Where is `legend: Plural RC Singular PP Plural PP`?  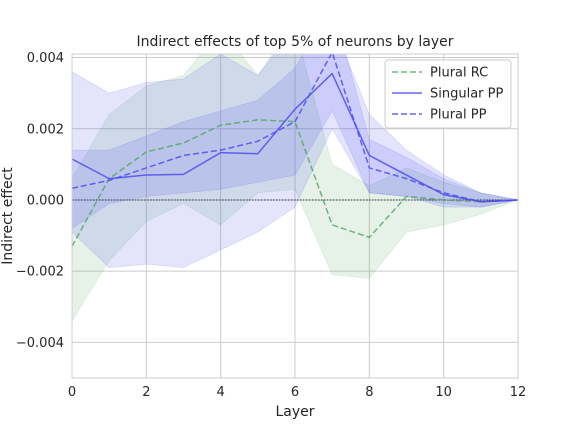
legend: Plural RC Singular PP Plural PP is located at coordinates (448, 94).